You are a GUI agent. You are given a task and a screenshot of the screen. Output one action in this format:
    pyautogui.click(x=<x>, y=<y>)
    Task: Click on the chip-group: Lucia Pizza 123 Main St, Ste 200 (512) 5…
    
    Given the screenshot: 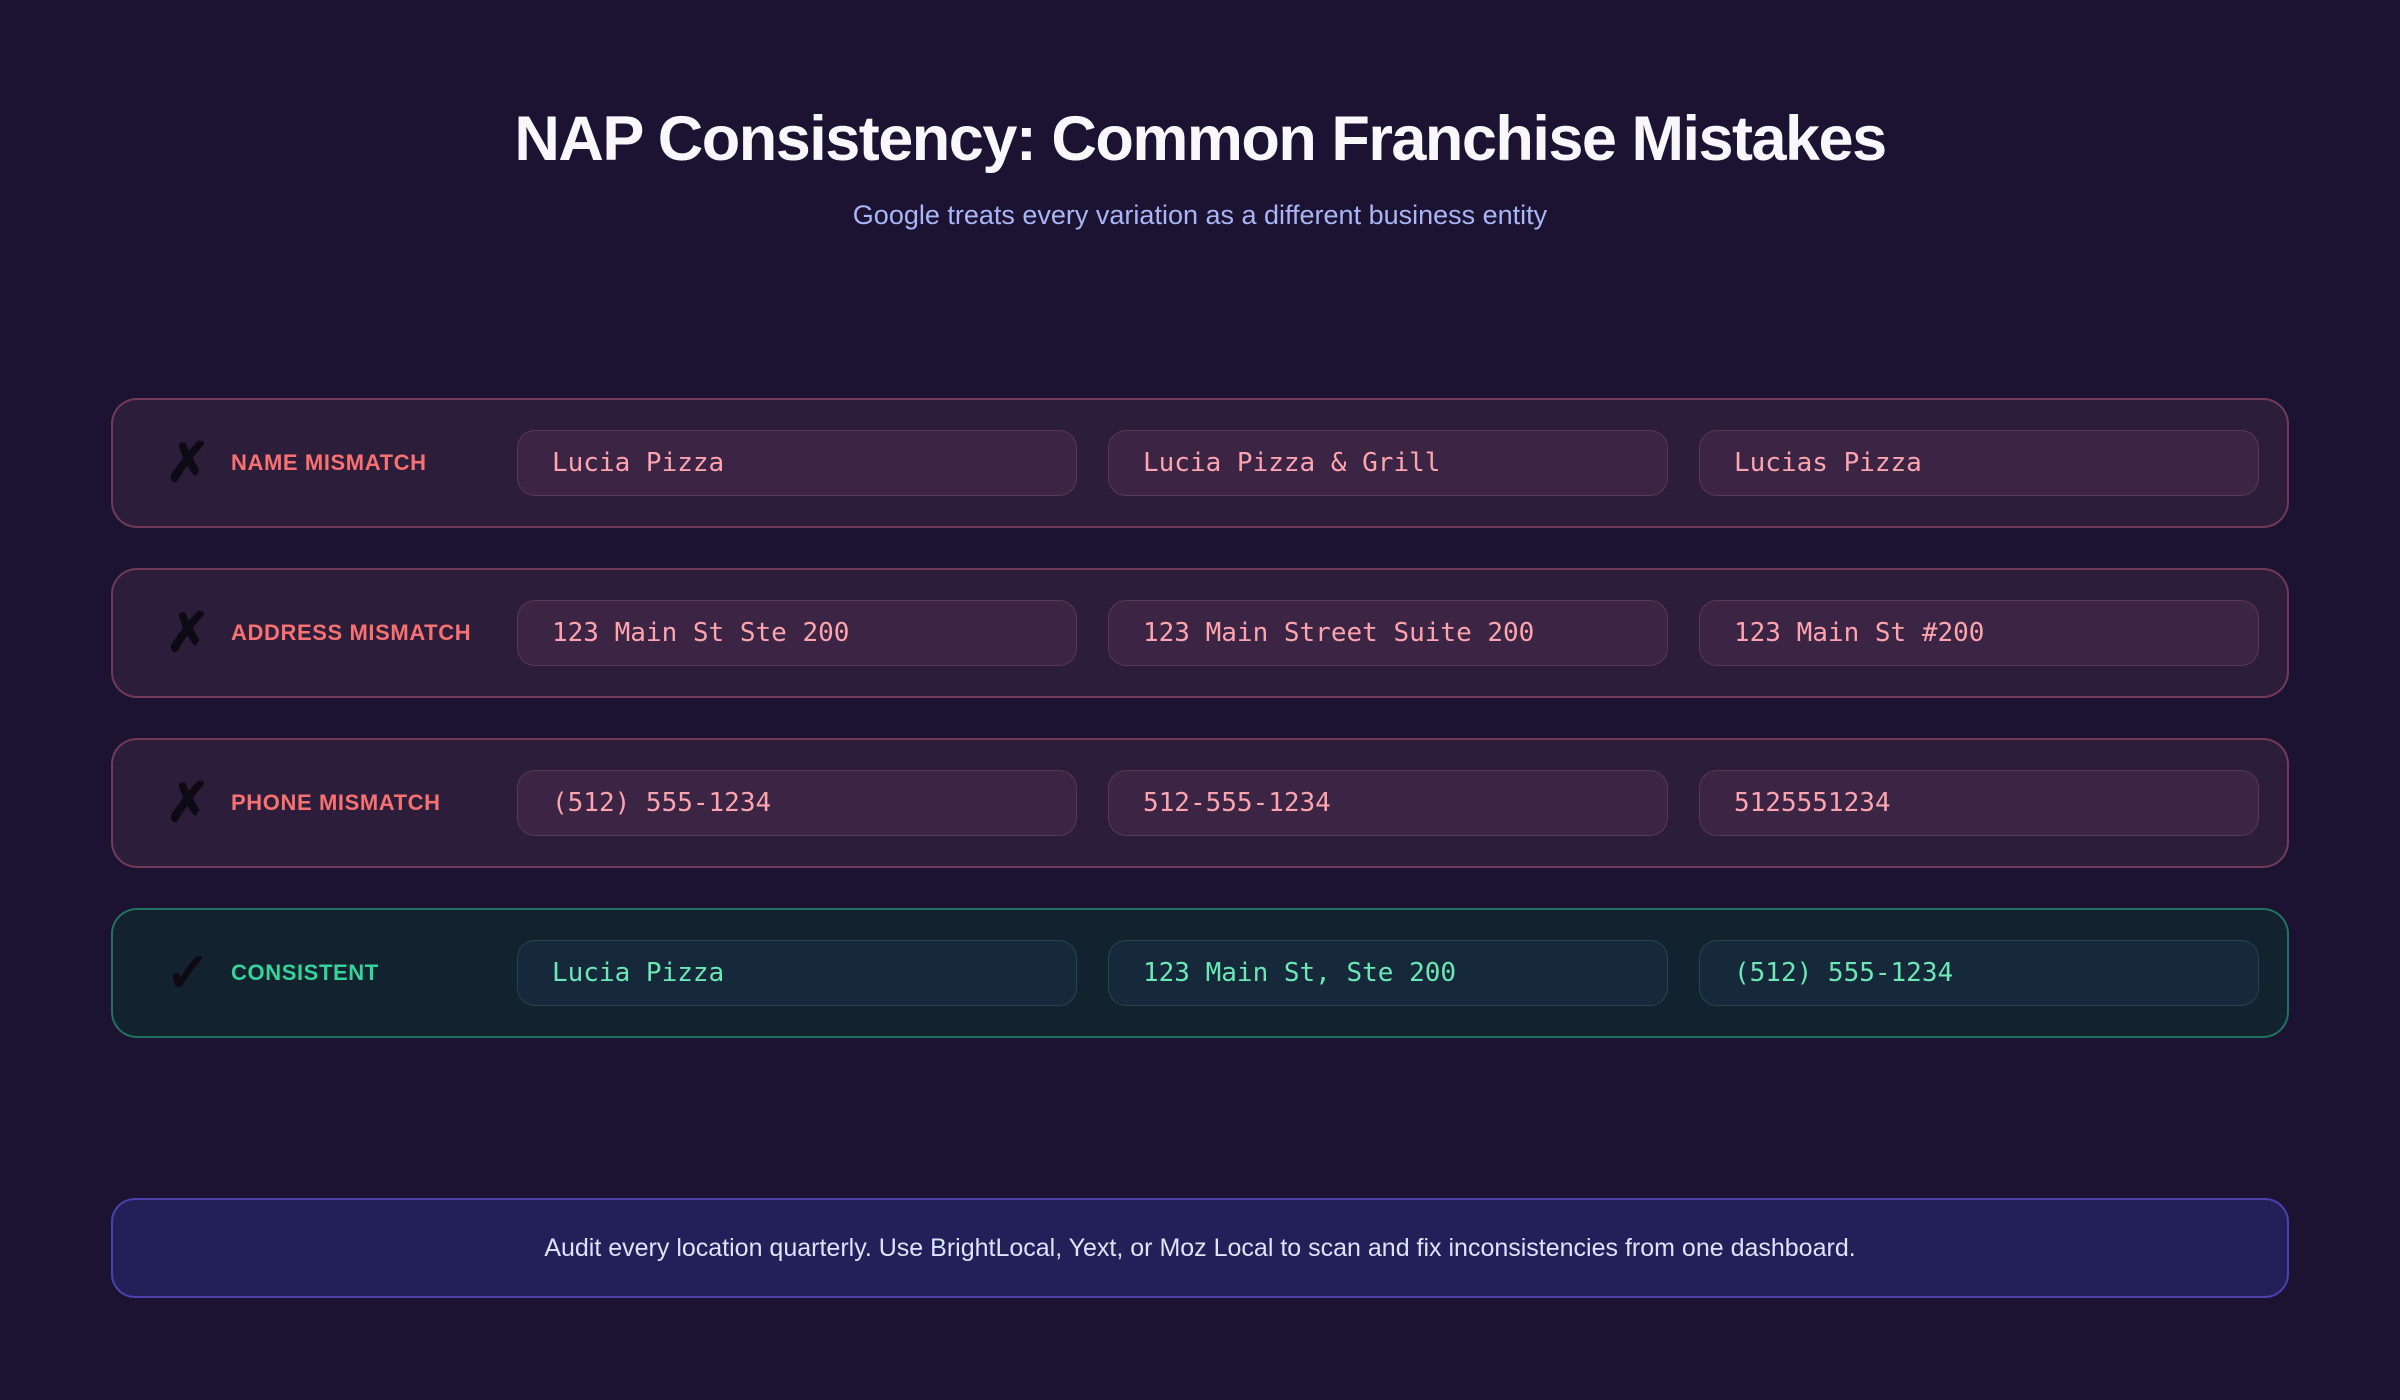 What is the action you would take?
    pyautogui.click(x=1388, y=973)
    